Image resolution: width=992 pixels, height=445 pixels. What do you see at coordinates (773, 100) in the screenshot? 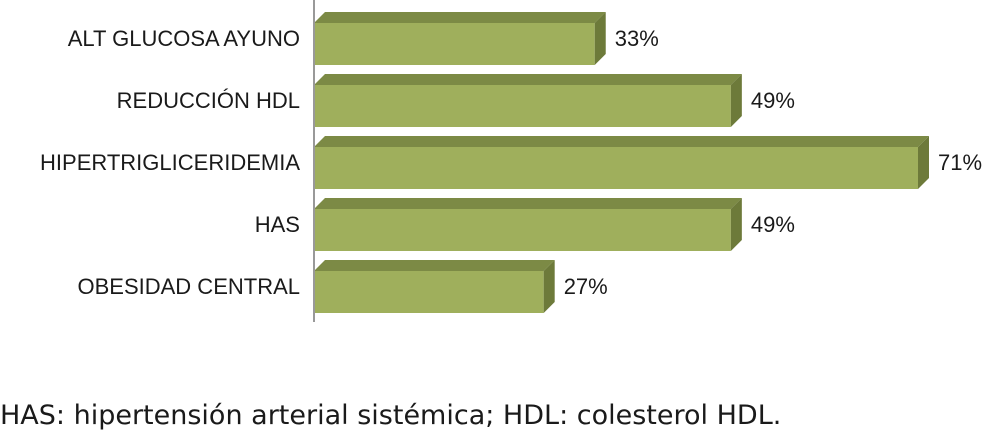
I see `value-label-1: 49%` at bounding box center [773, 100].